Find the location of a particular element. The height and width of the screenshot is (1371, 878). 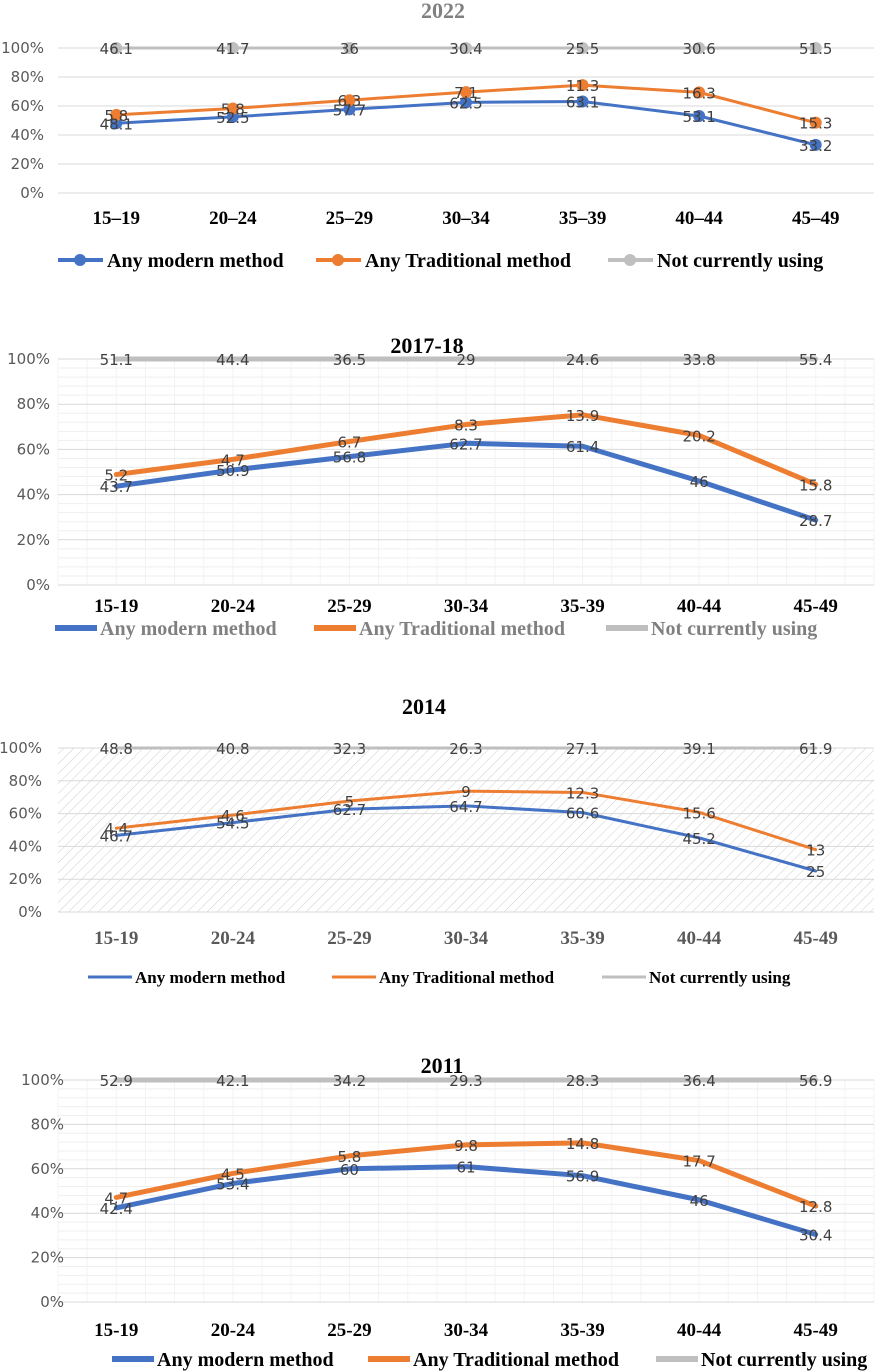

data-label-modern: 53.4 is located at coordinates (232, 1184).